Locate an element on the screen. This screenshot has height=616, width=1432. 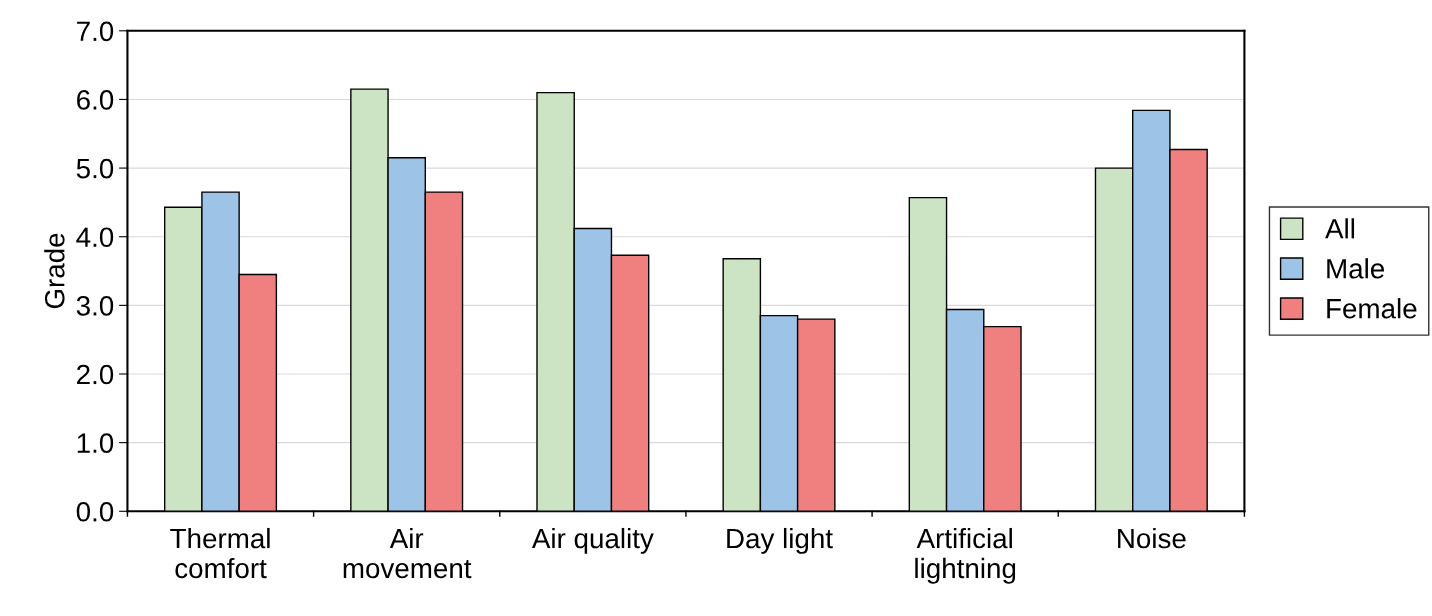
legend-label: Female is located at coordinates (1372, 308).